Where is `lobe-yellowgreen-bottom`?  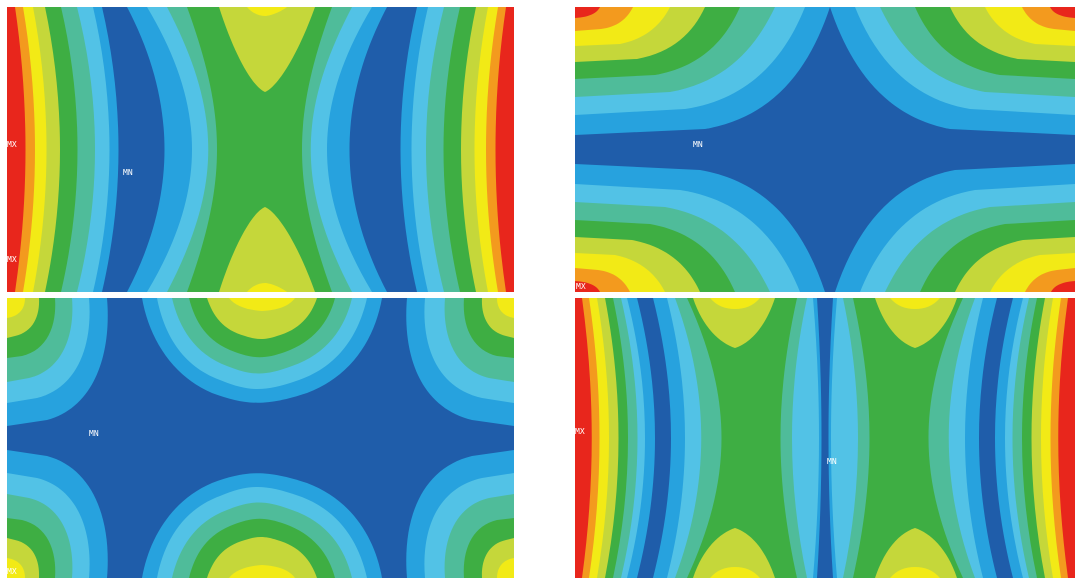 lobe-yellowgreen-bottom is located at coordinates (267, 249).